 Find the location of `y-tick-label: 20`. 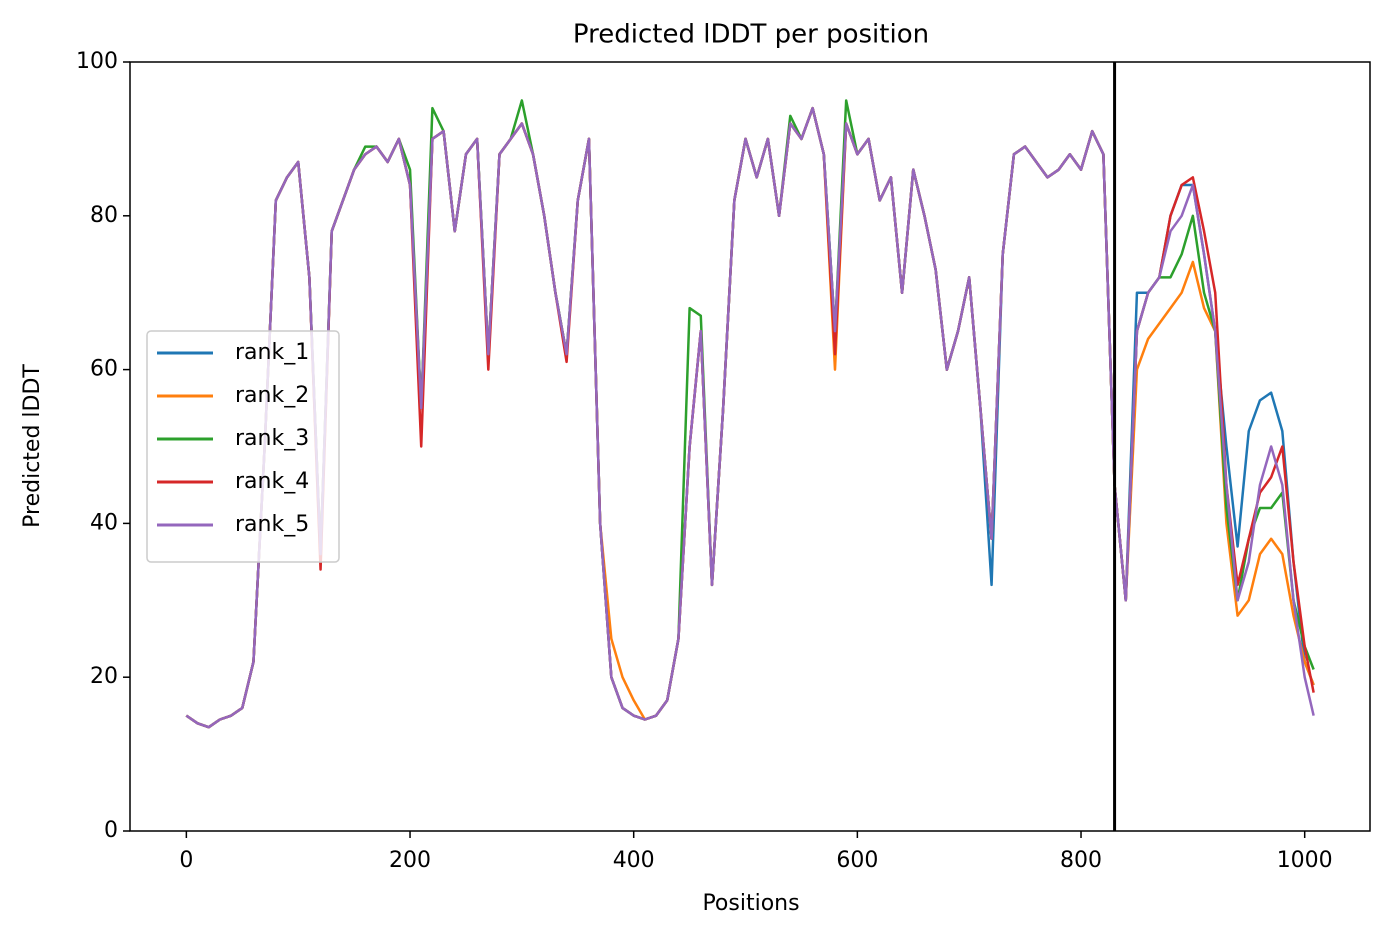

y-tick-label: 20 is located at coordinates (104, 676).